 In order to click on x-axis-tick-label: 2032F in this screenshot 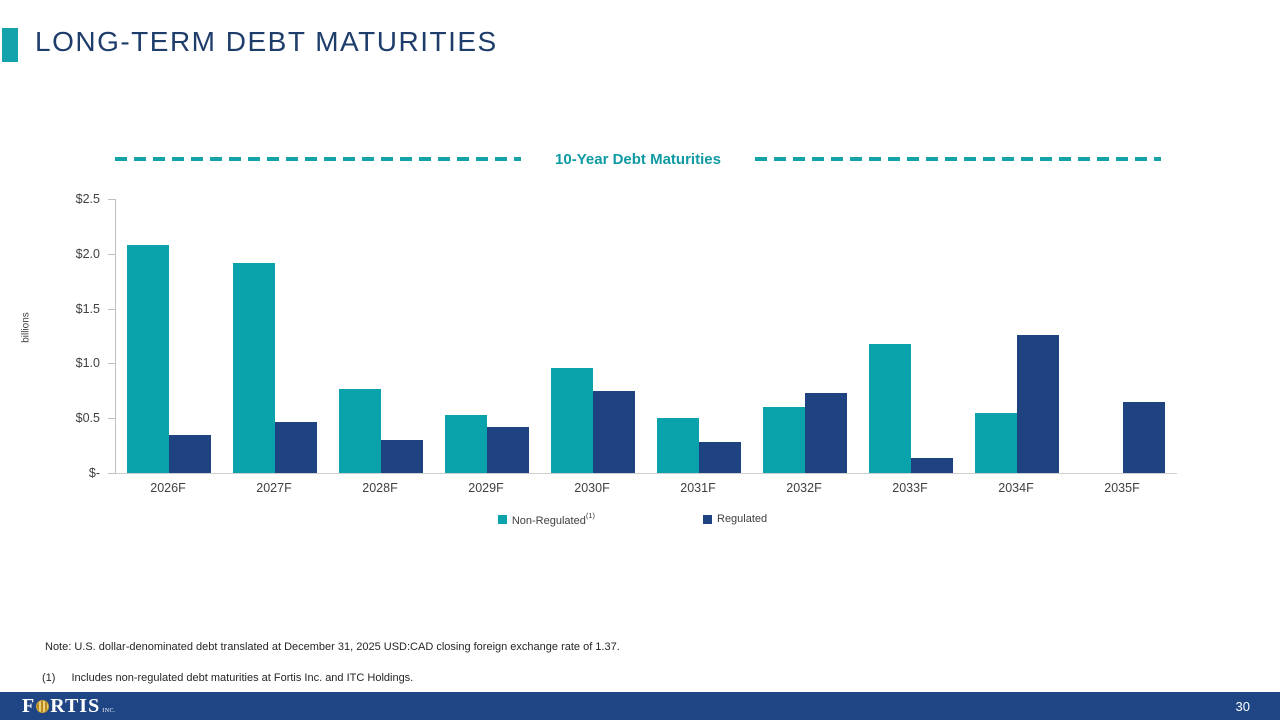, I will do `click(804, 488)`.